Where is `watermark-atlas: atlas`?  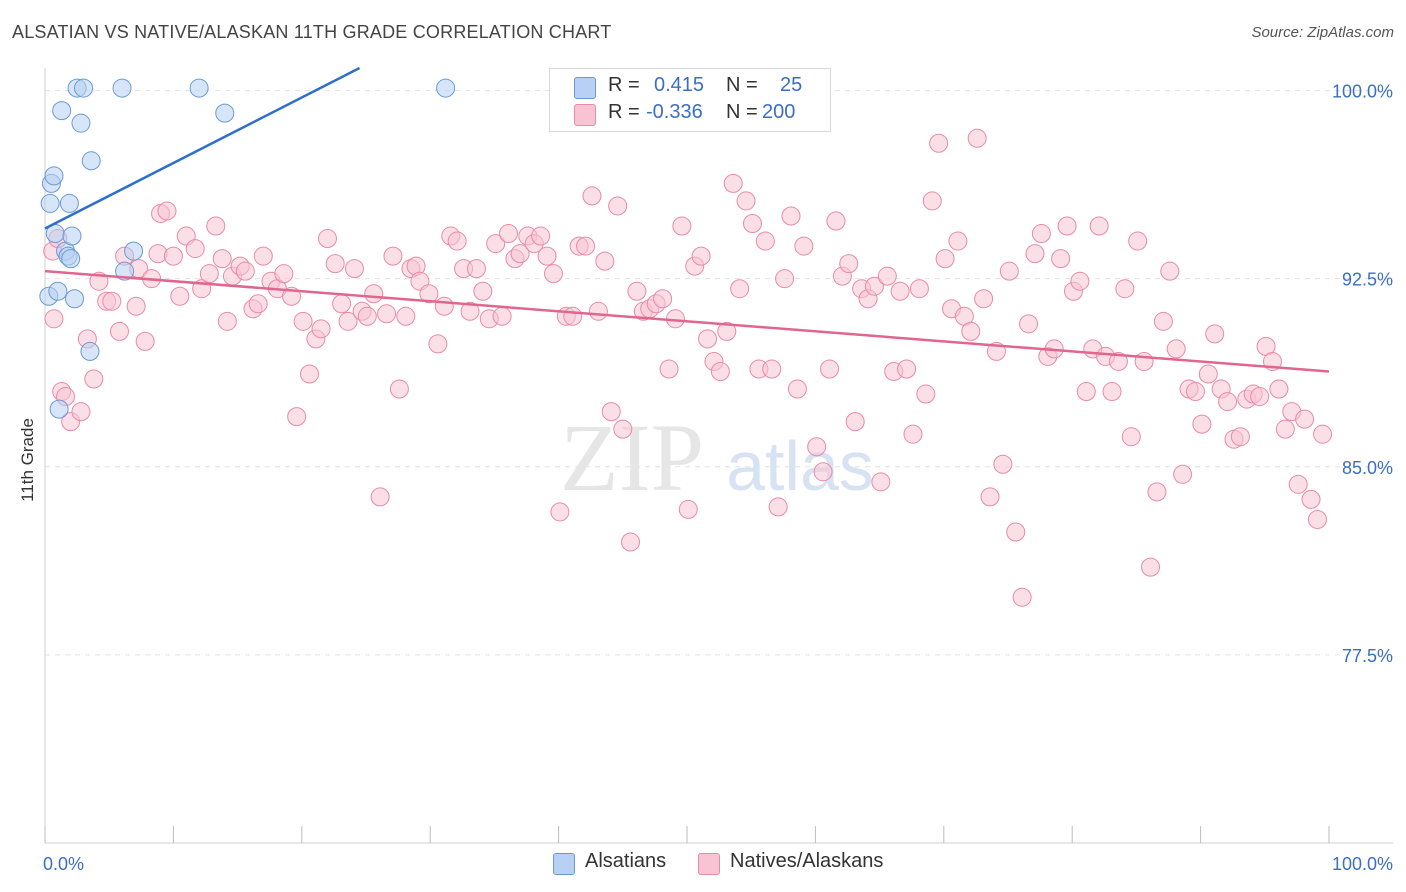
watermark-atlas: atlas is located at coordinates (800, 466).